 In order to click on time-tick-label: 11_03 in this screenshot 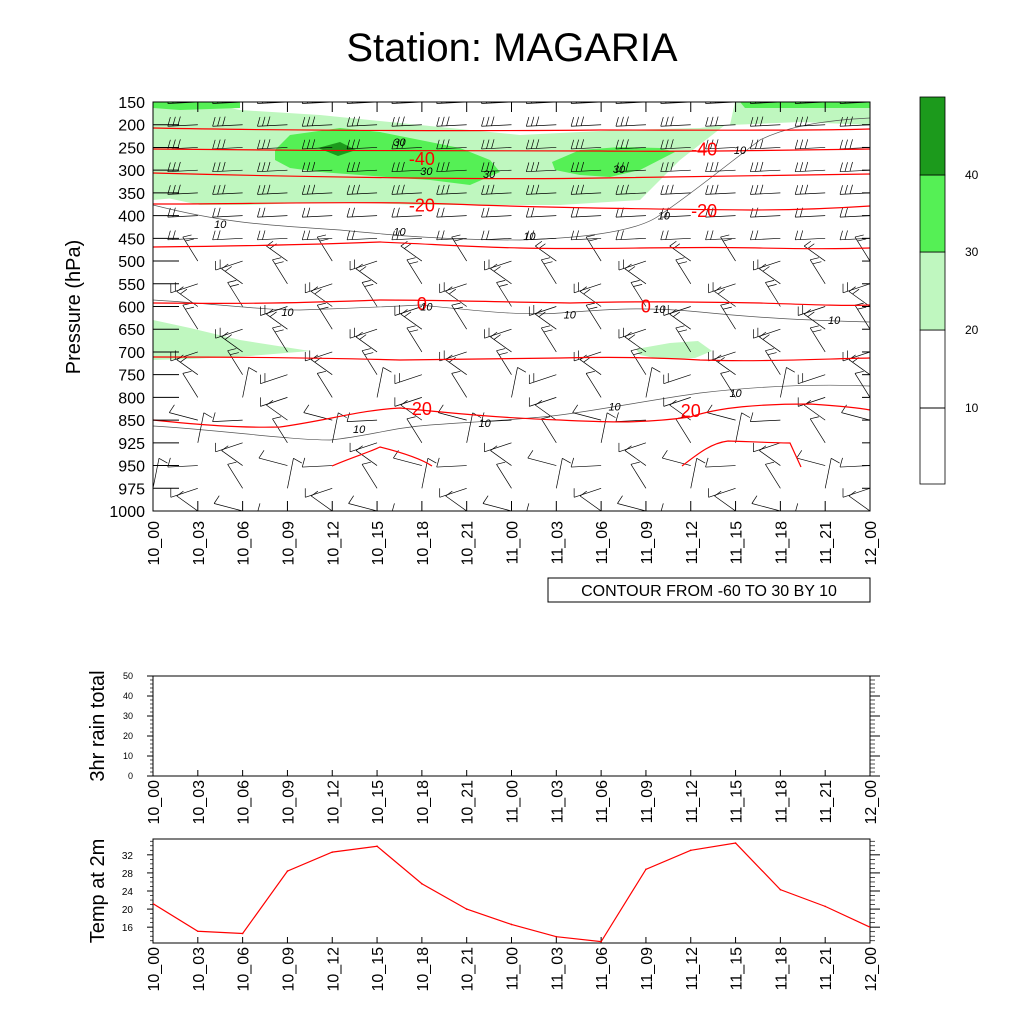, I will do `click(557, 801)`.